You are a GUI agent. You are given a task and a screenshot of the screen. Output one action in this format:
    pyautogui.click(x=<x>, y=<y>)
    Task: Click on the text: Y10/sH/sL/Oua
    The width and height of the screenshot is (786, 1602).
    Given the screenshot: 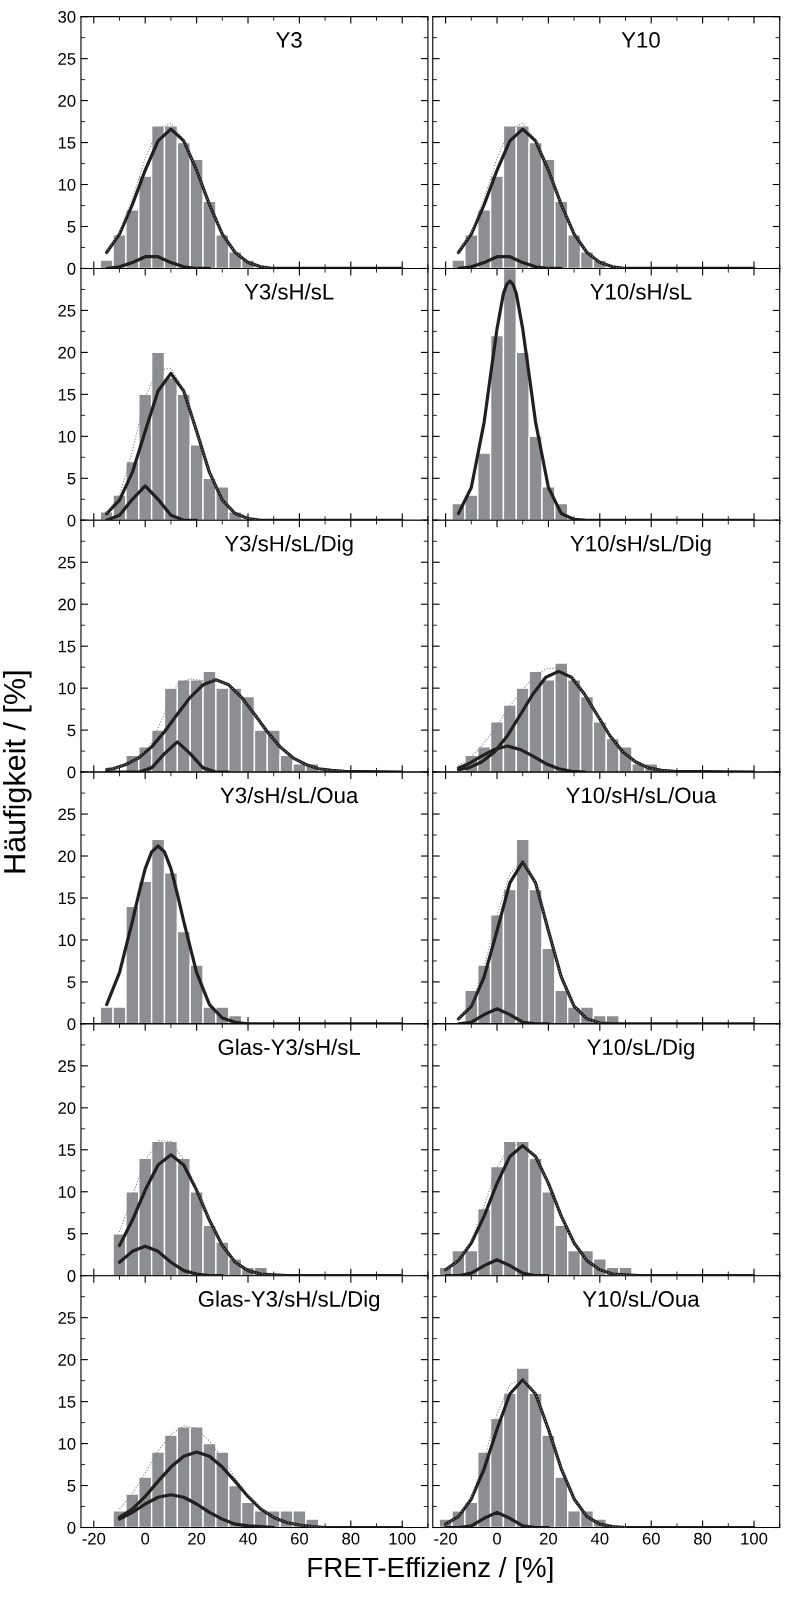 What is the action you would take?
    pyautogui.click(x=641, y=795)
    